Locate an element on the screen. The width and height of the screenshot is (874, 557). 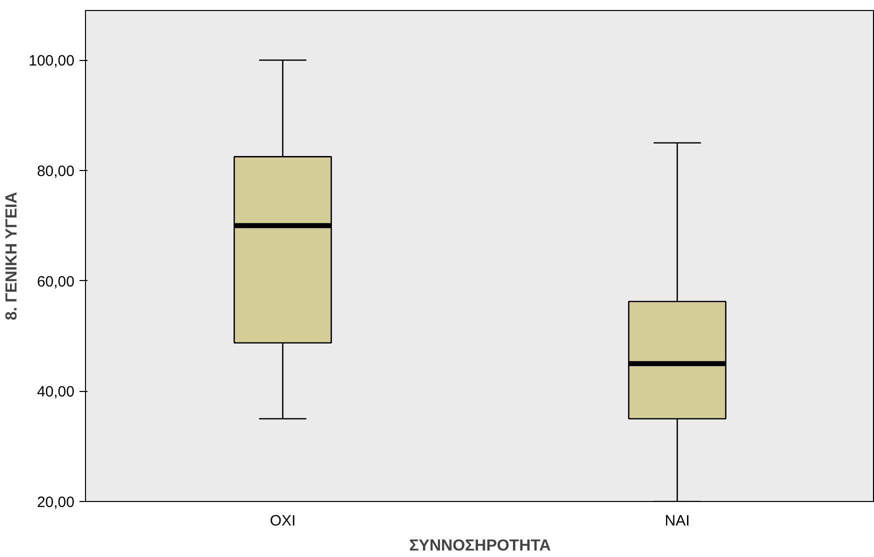
y-tick-label: 80,00 is located at coordinates (55, 171).